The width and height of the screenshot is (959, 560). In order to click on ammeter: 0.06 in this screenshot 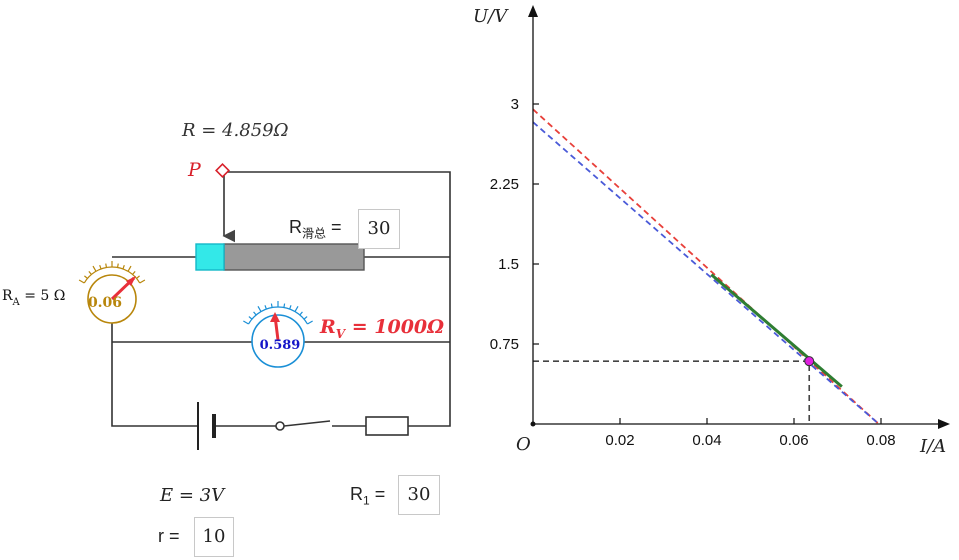, I will do `click(112, 292)`.